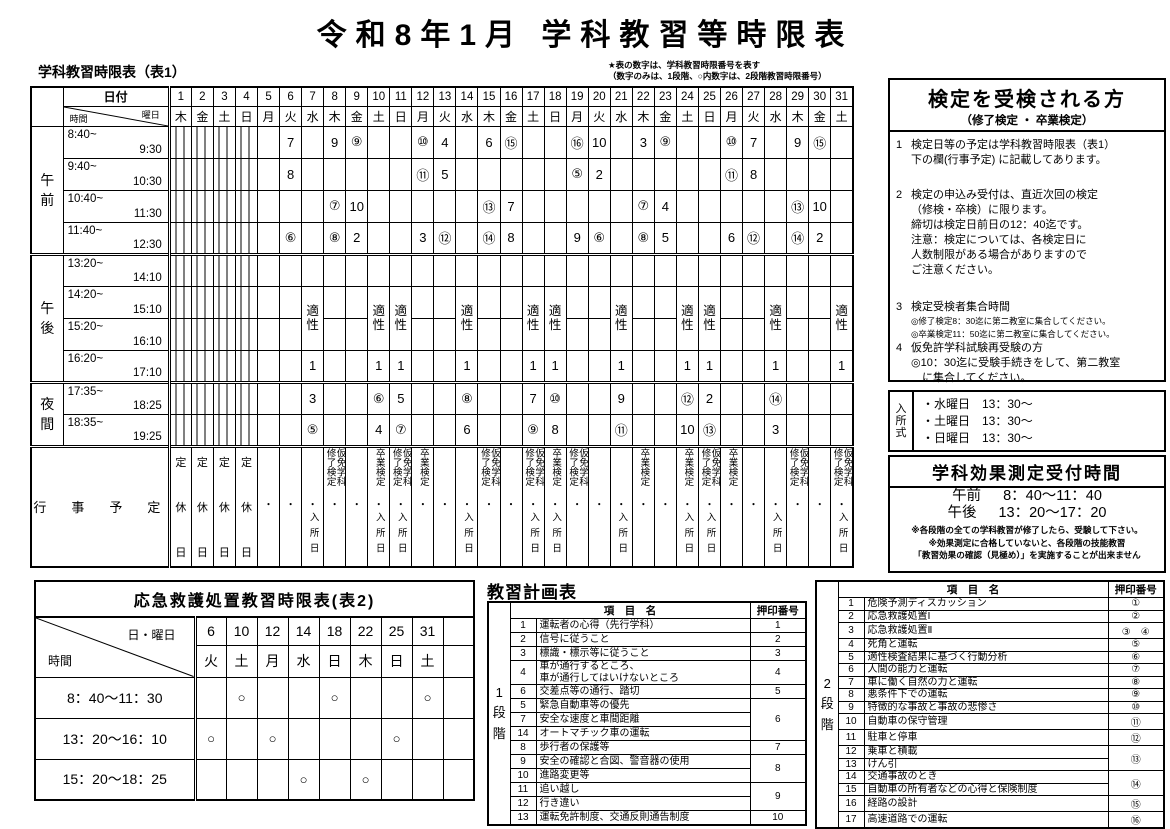 This screenshot has height=829, width=1170. Describe the element at coordinates (484, 466) in the screenshot. I see `event-exam-text: 修了検定` at that location.